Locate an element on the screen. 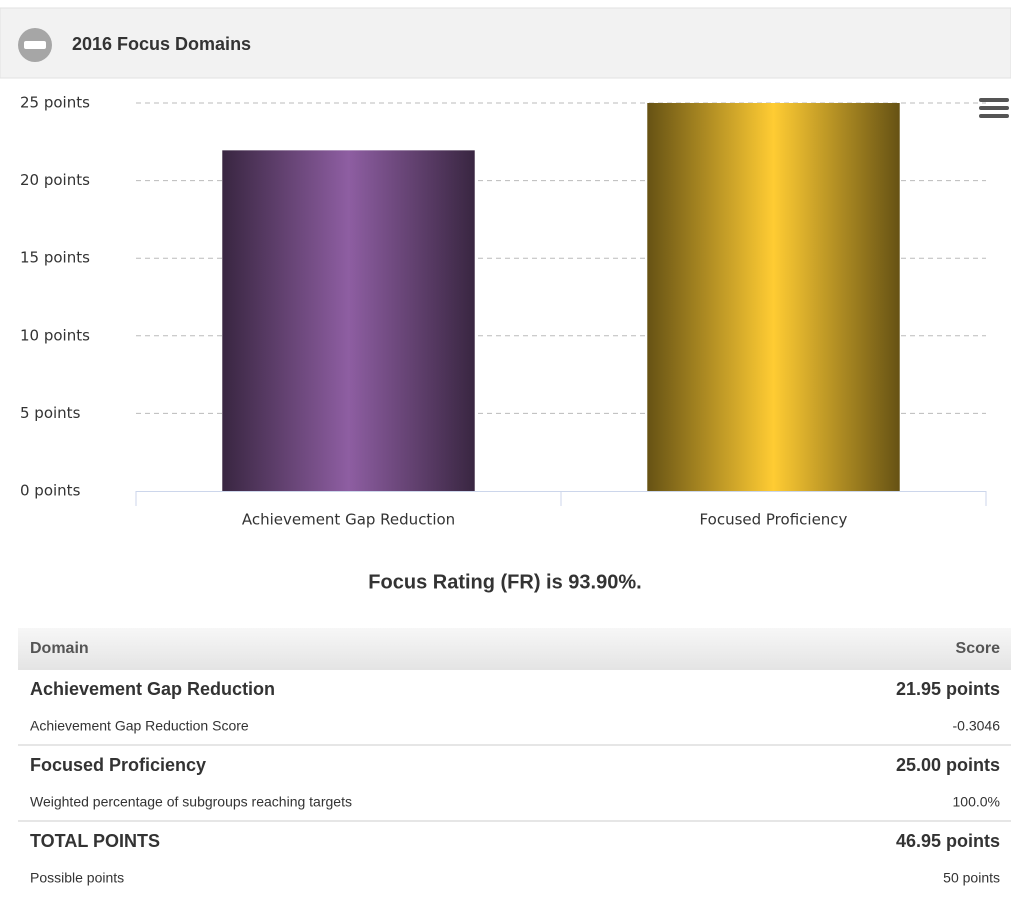 This screenshot has height=898, width=1011. table-header is located at coordinates (514, 649).